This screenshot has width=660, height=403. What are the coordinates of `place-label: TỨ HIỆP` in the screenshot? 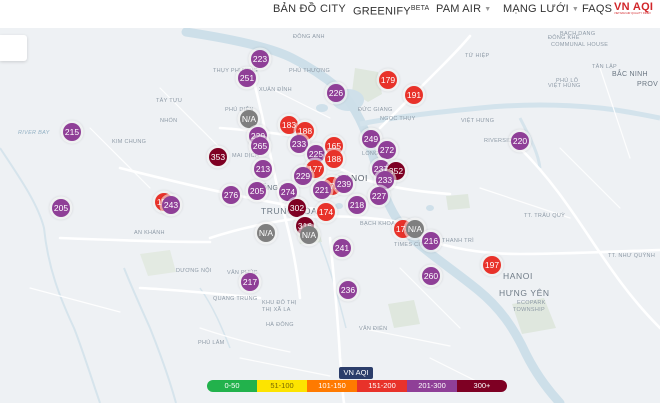 It's located at (477, 56).